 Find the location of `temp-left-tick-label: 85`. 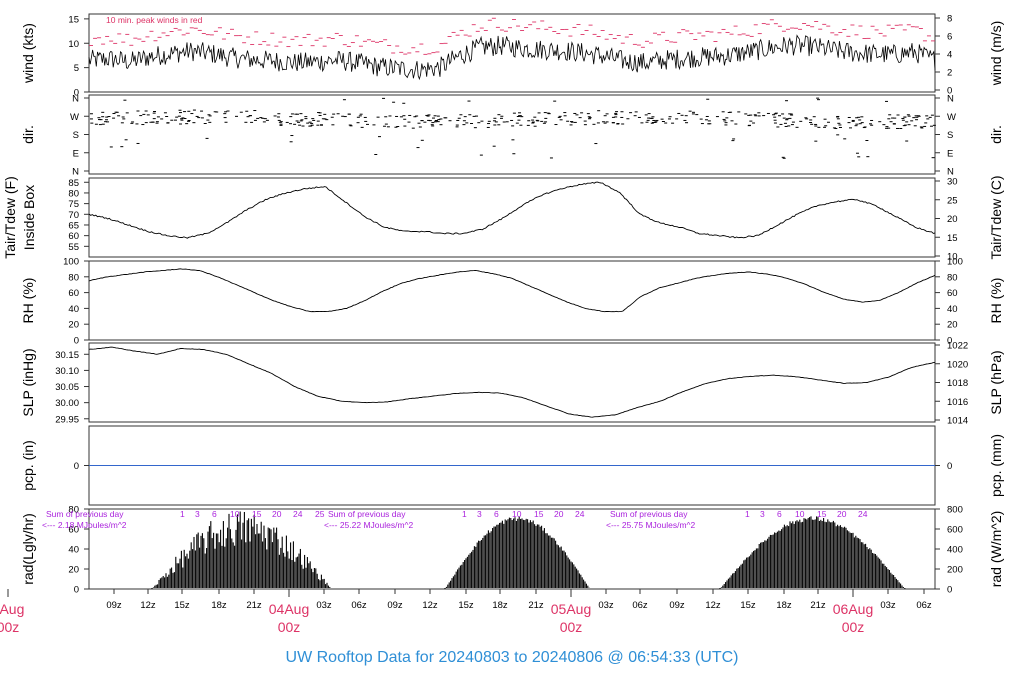

temp-left-tick-label: 85 is located at coordinates (73, 183).